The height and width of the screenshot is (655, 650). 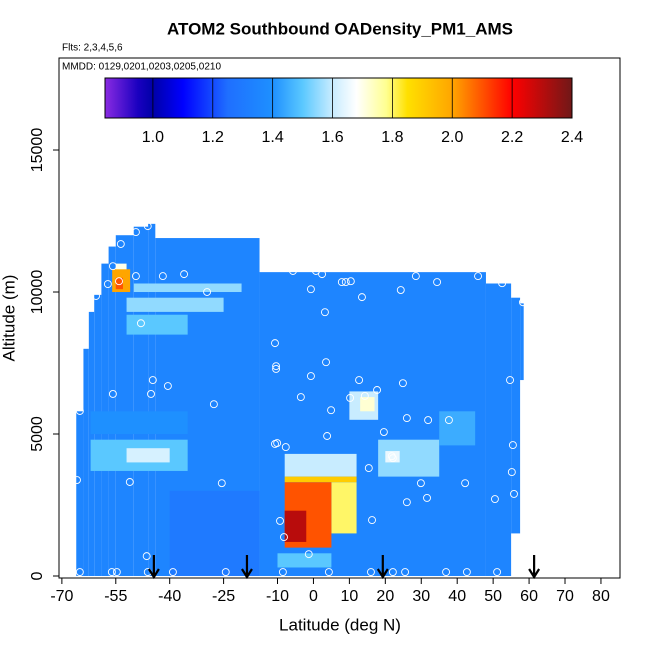 I want to click on y-tick-label: 15000, so click(x=37, y=150).